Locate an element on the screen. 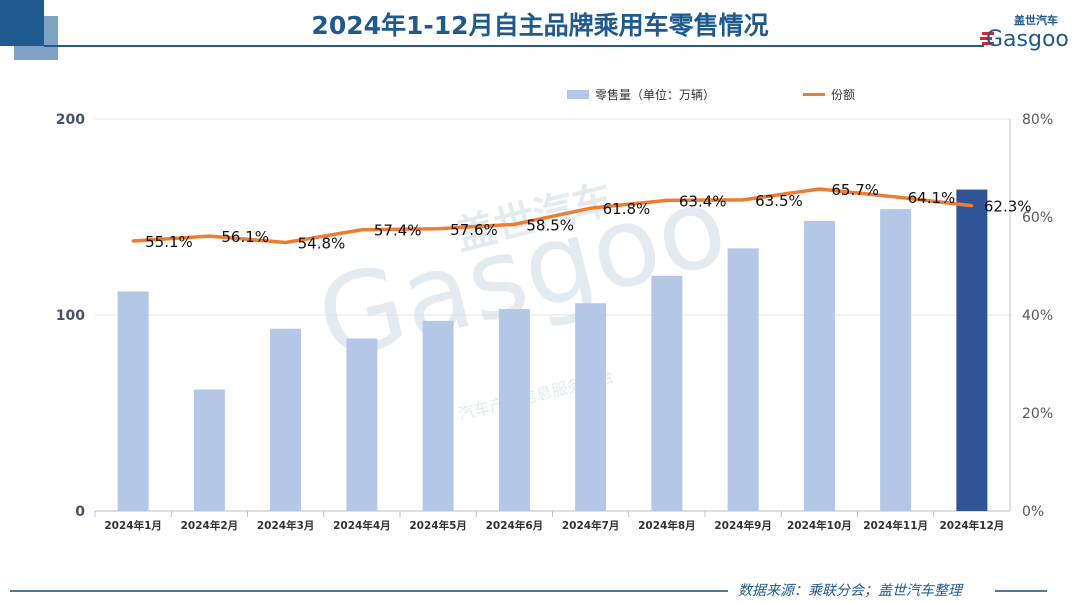 The height and width of the screenshot is (603, 1080). data-label: 54.8% is located at coordinates (322, 243).